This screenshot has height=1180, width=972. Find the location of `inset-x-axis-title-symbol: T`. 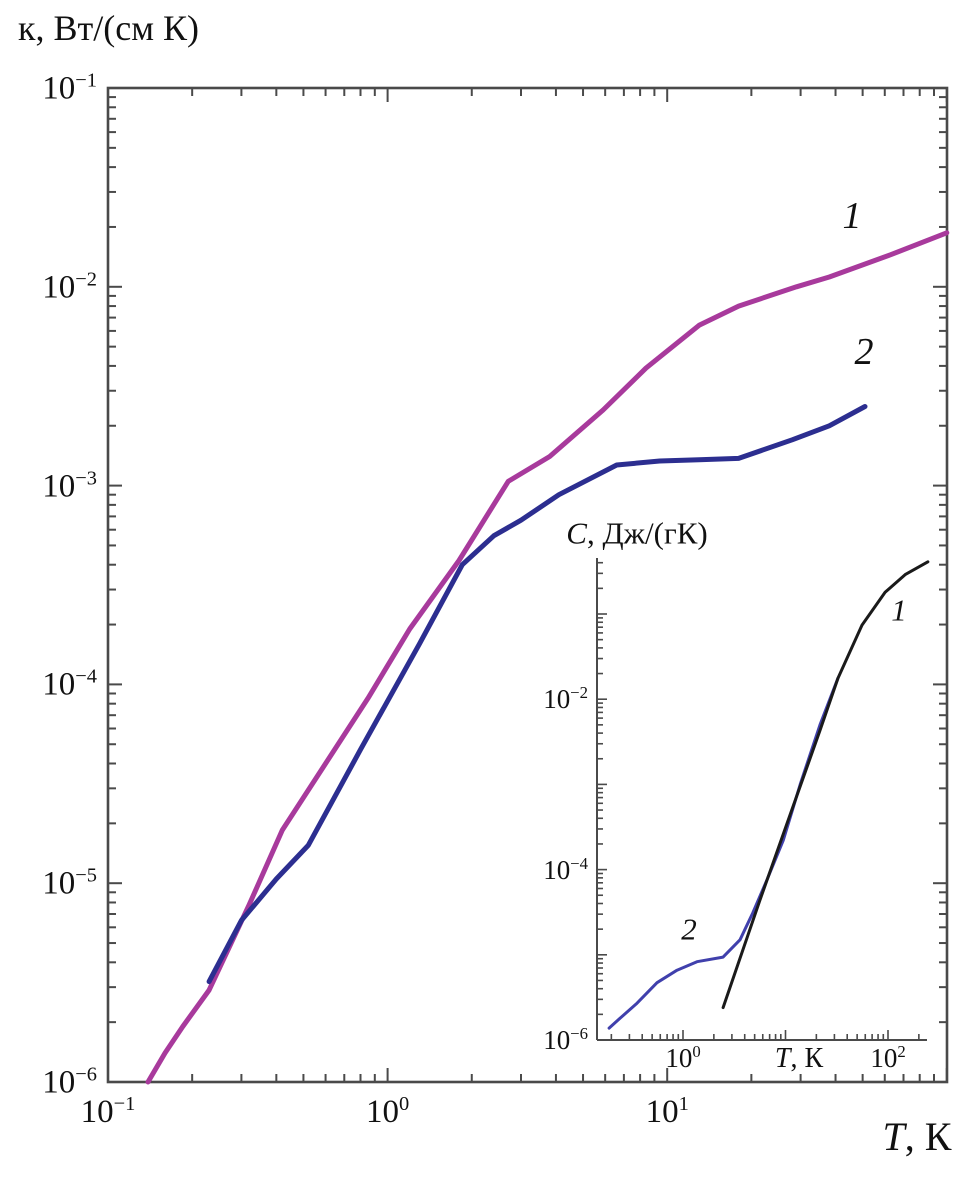

inset-x-axis-title-symbol: T is located at coordinates (782, 1058).